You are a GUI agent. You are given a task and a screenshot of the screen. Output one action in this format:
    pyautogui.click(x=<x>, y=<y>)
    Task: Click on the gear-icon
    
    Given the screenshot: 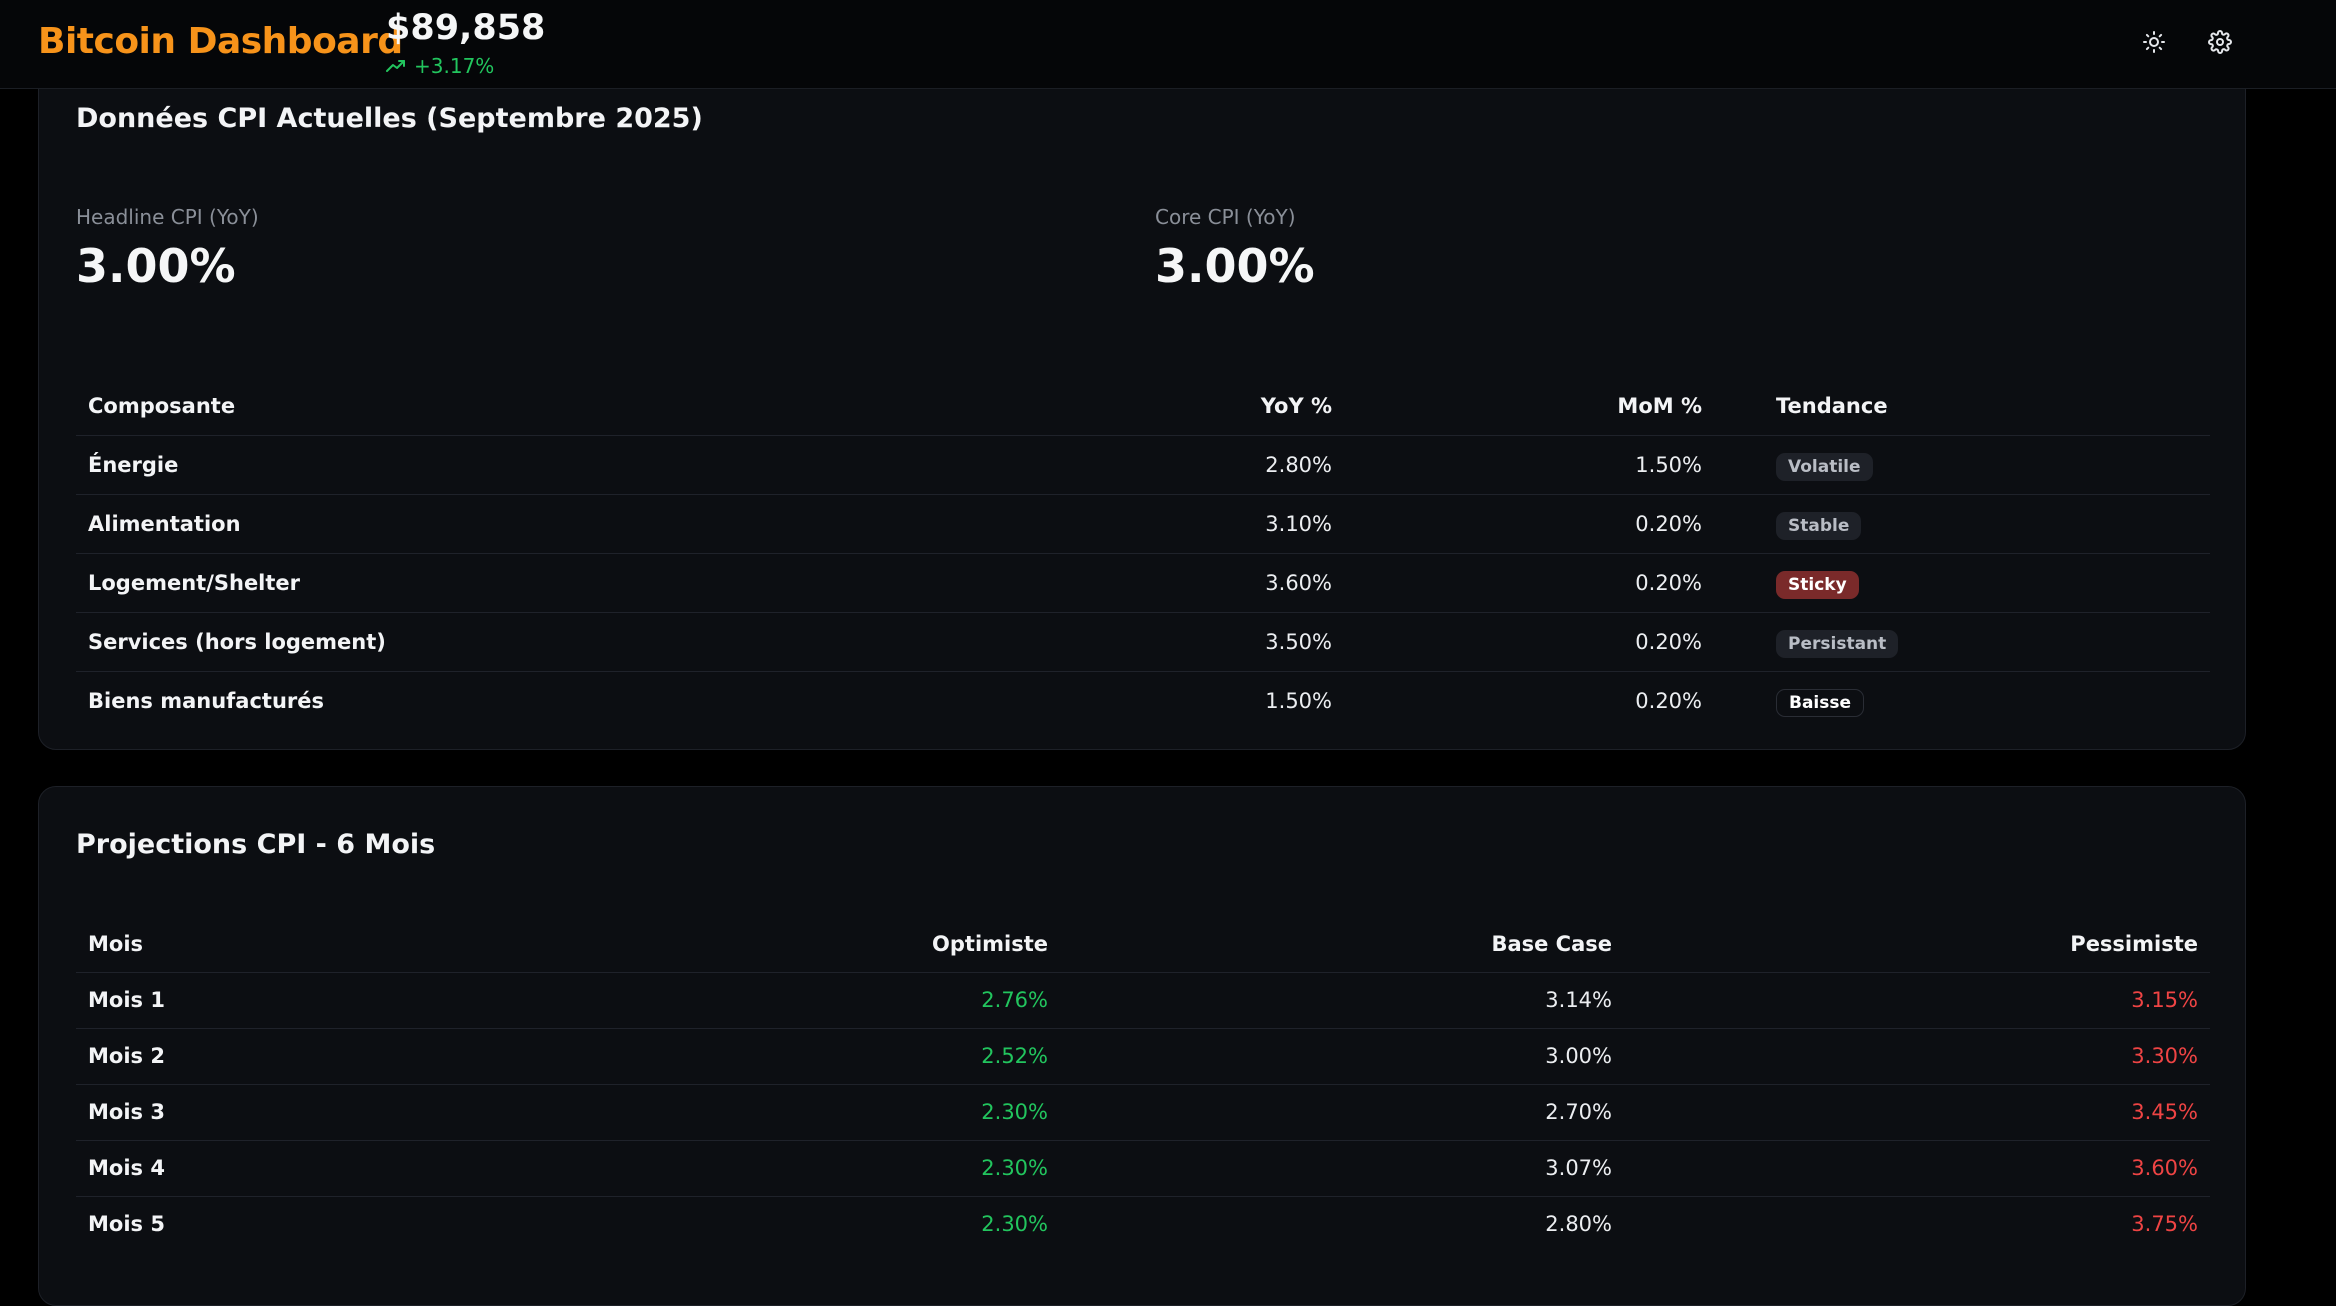 What is the action you would take?
    pyautogui.click(x=2220, y=42)
    